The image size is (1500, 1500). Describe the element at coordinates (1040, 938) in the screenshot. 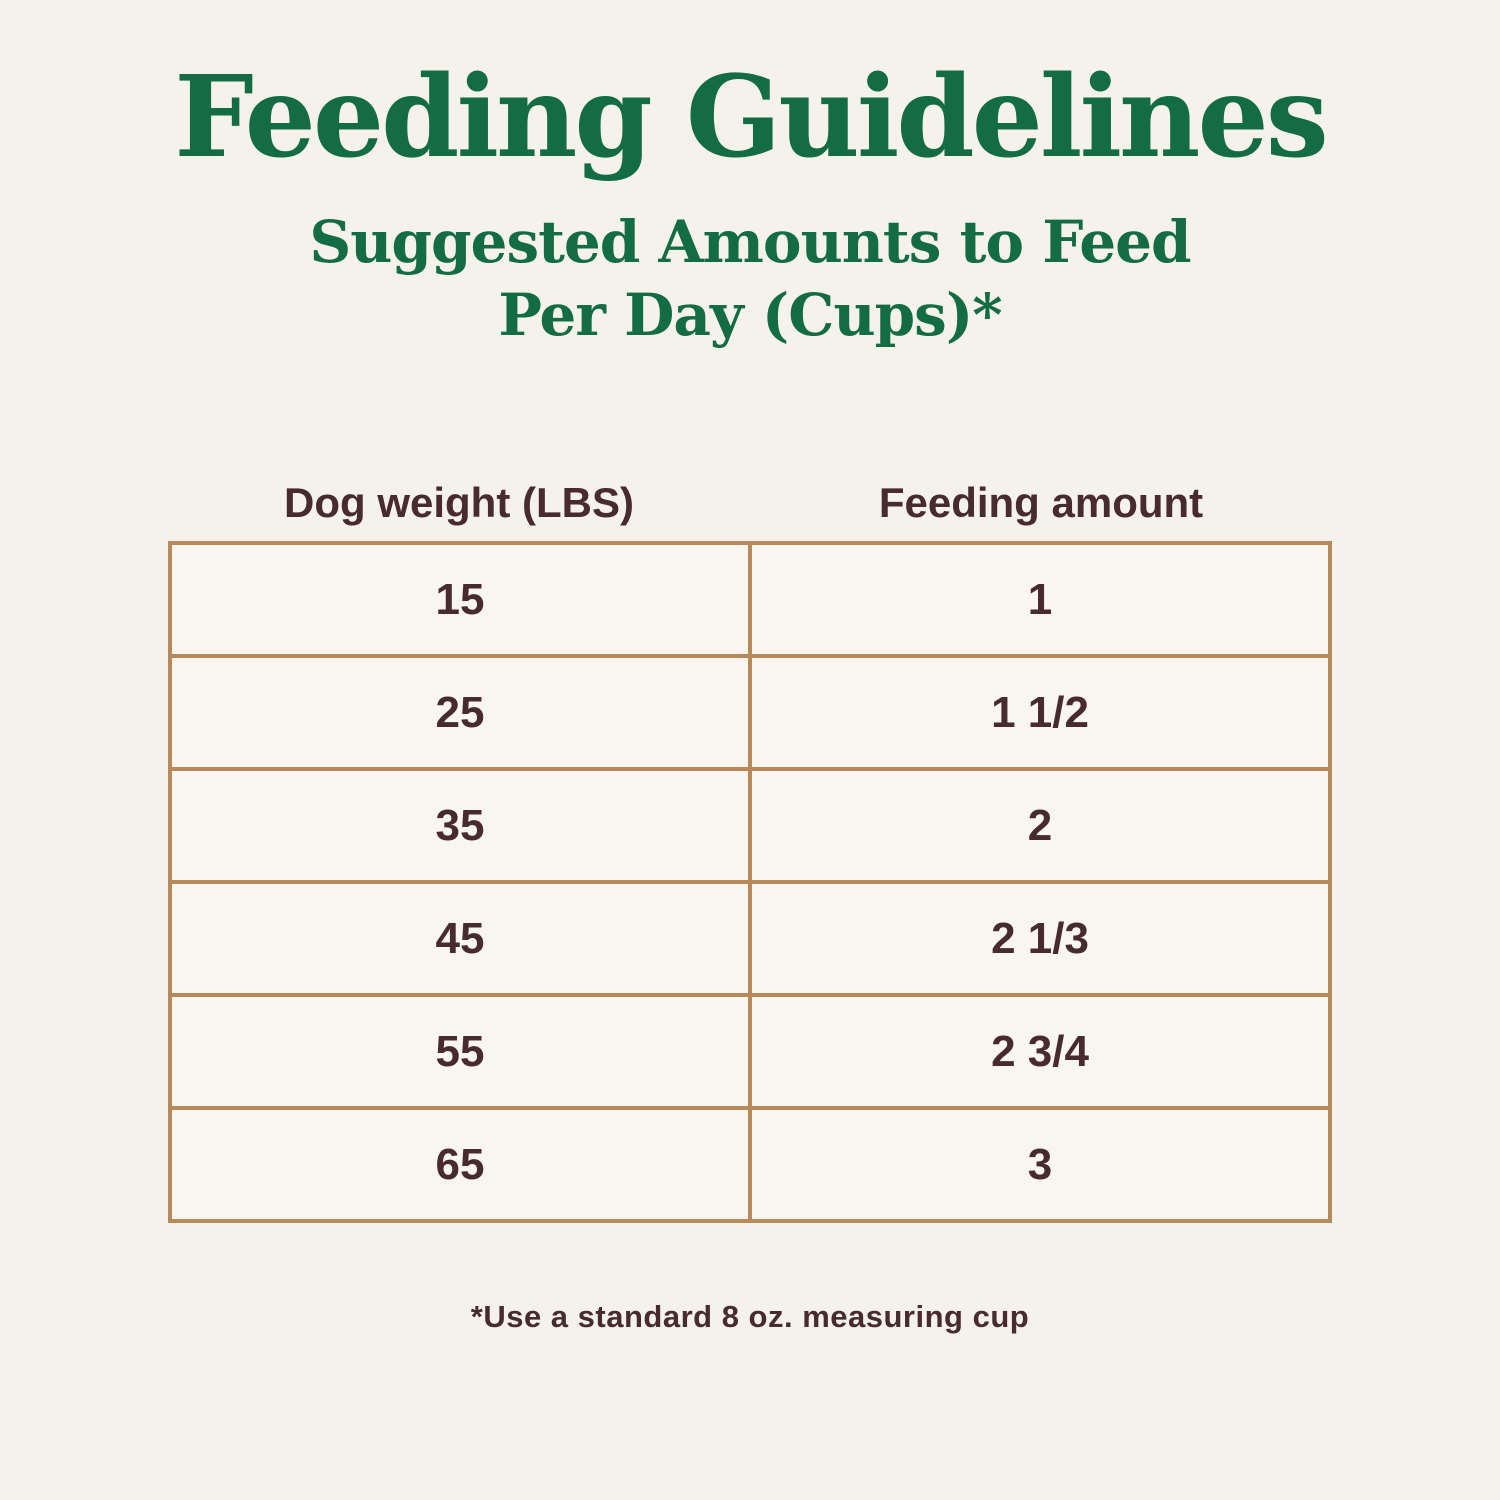

I see `amount-cell: 2 1/3` at that location.